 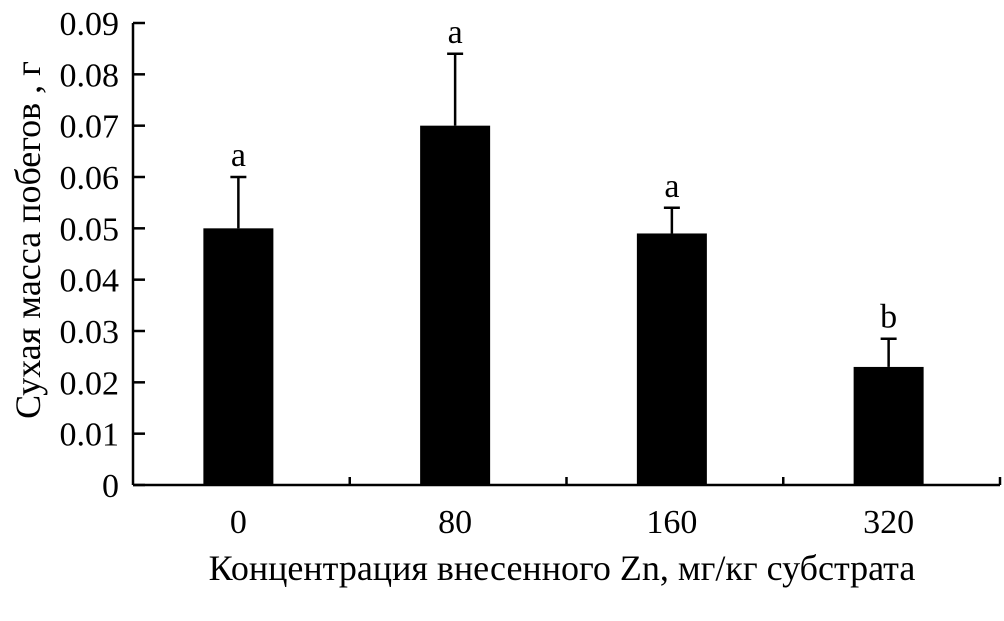 I want to click on x-tick-label: 320, so click(x=888, y=522).